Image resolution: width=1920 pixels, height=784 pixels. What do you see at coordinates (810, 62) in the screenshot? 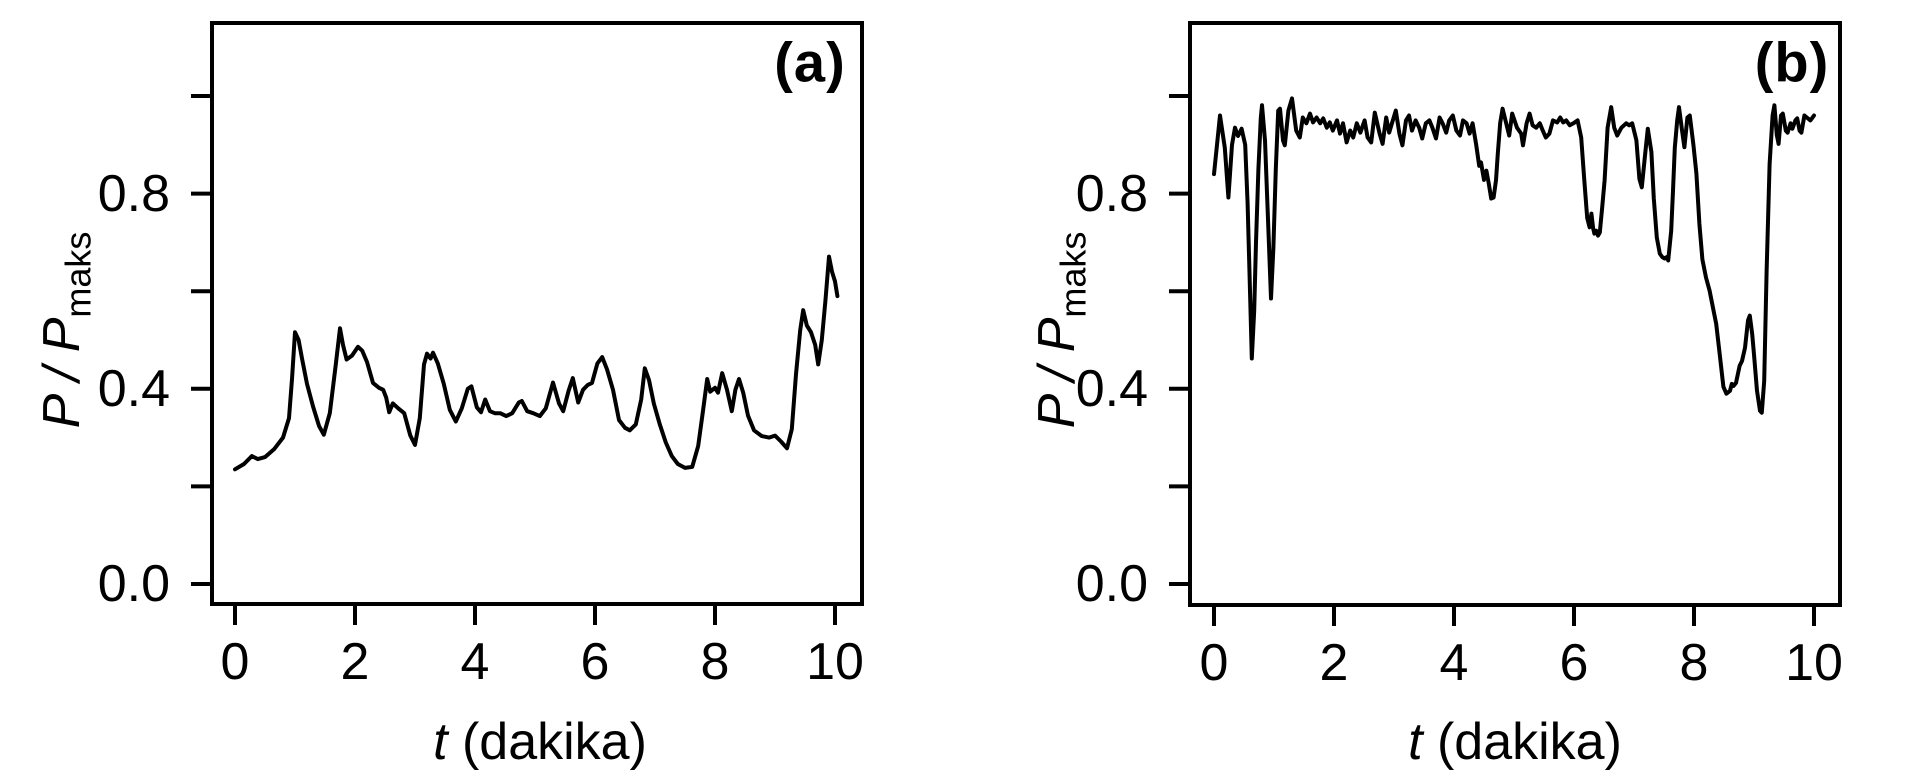
I see `panel-label-a: (a)` at bounding box center [810, 62].